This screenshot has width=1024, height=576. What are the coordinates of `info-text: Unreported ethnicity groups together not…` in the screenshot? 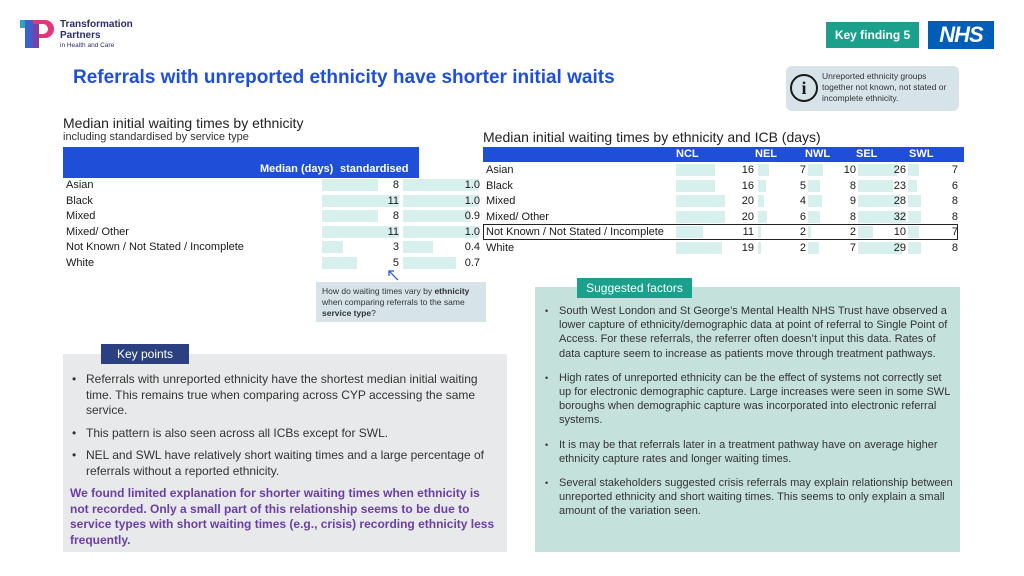 It's located at (884, 87).